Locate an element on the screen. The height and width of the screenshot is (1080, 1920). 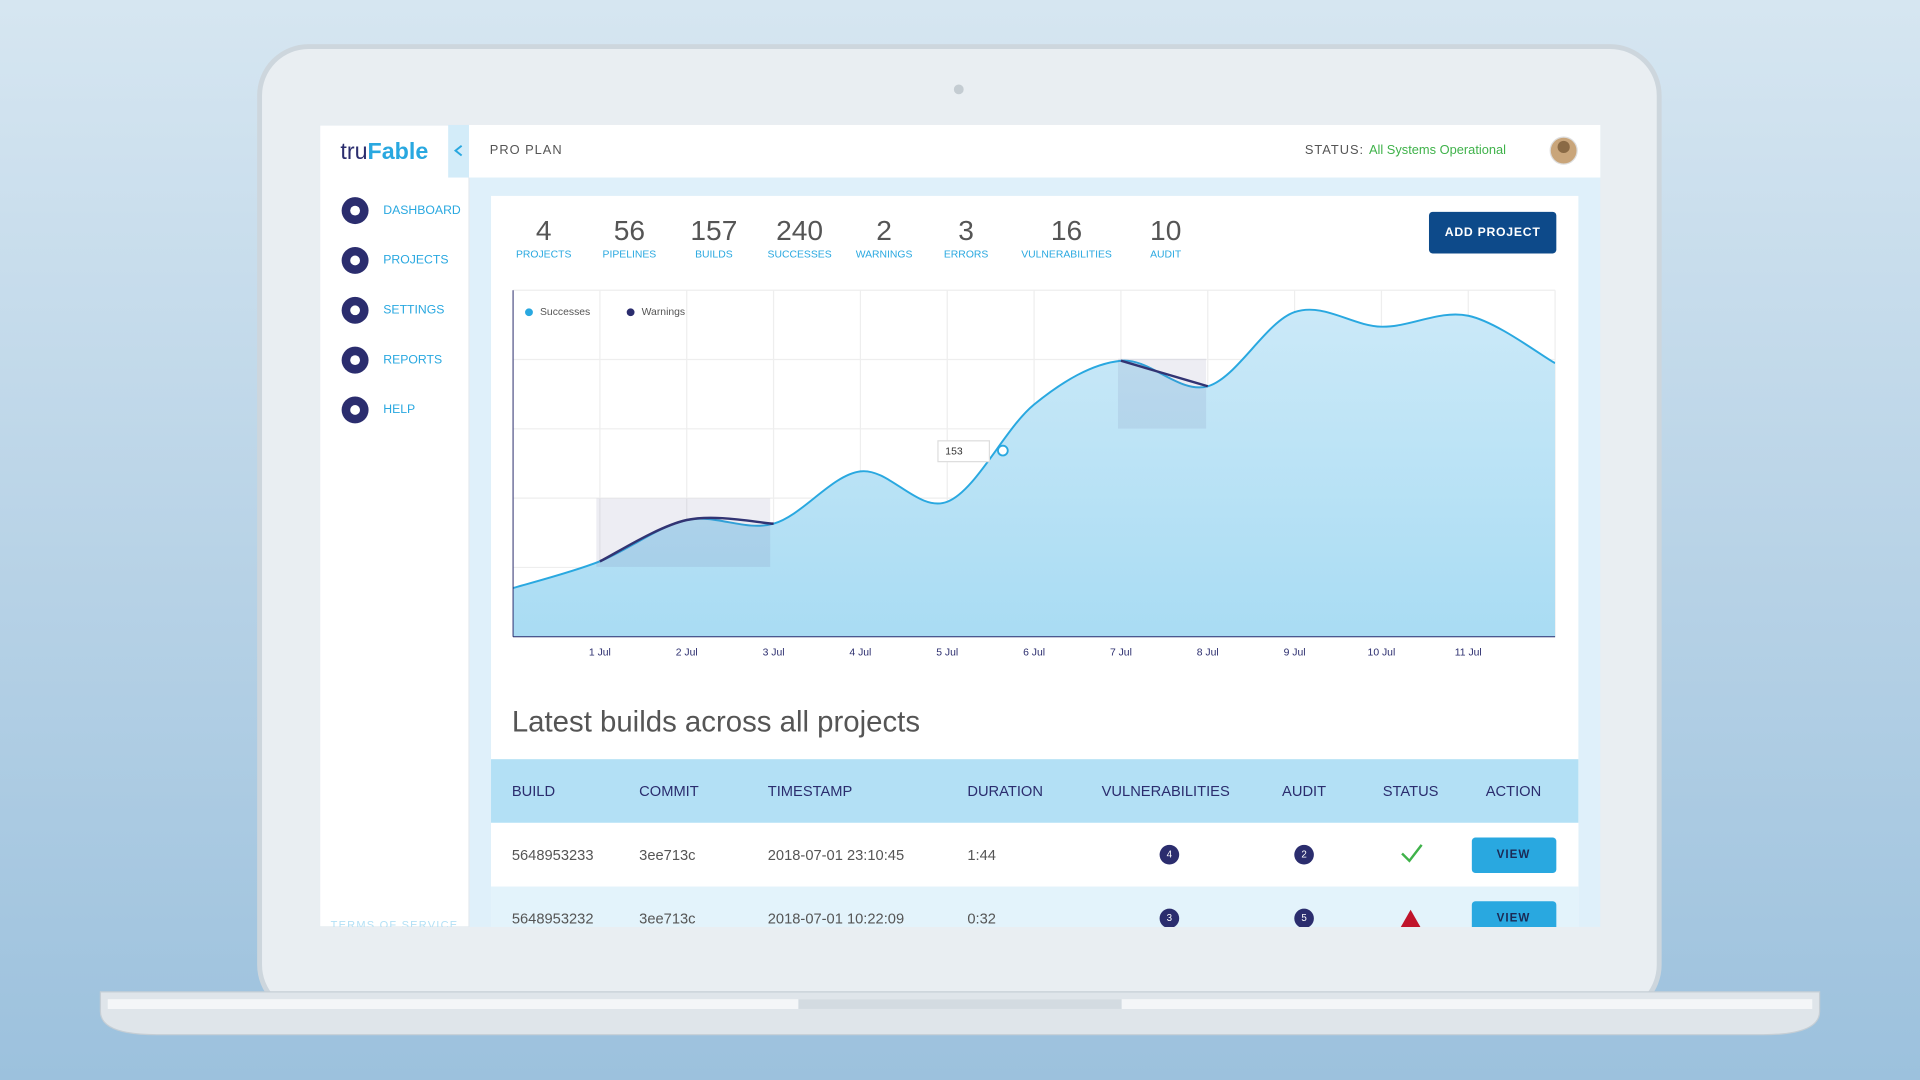
add-project-button is located at coordinates (1492, 232).